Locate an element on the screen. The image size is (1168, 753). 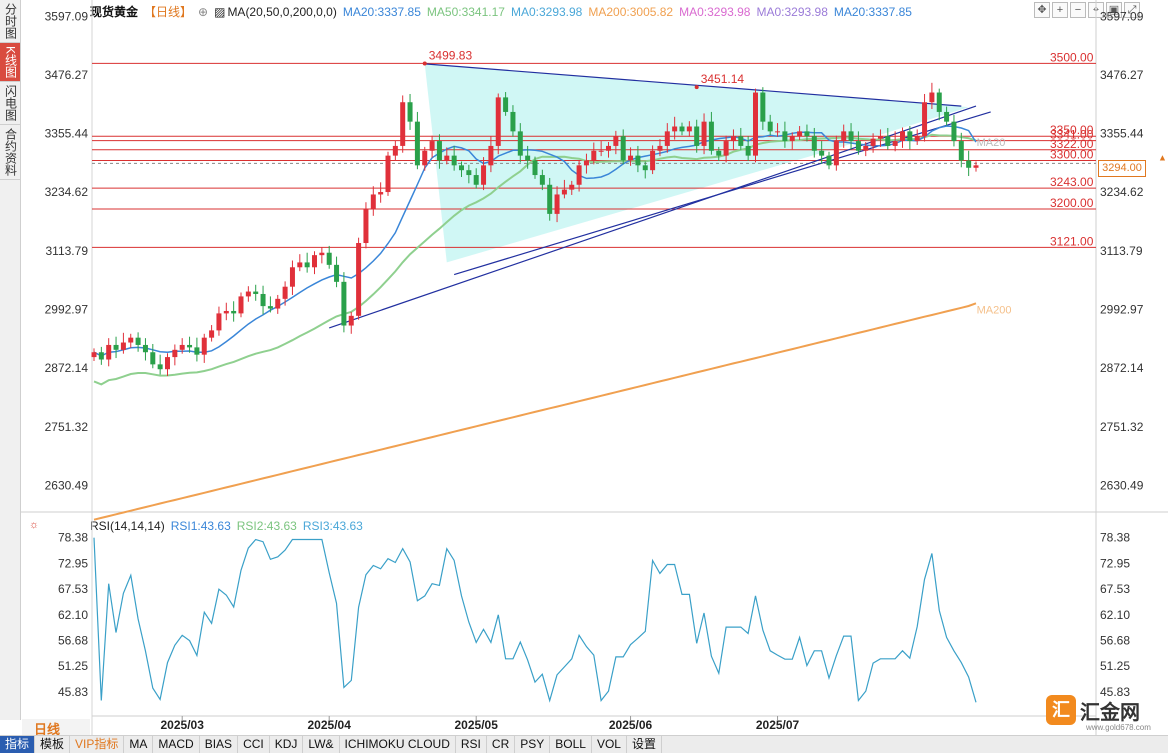
fullscreen-icon: ▣ is located at coordinates (1114, 10).